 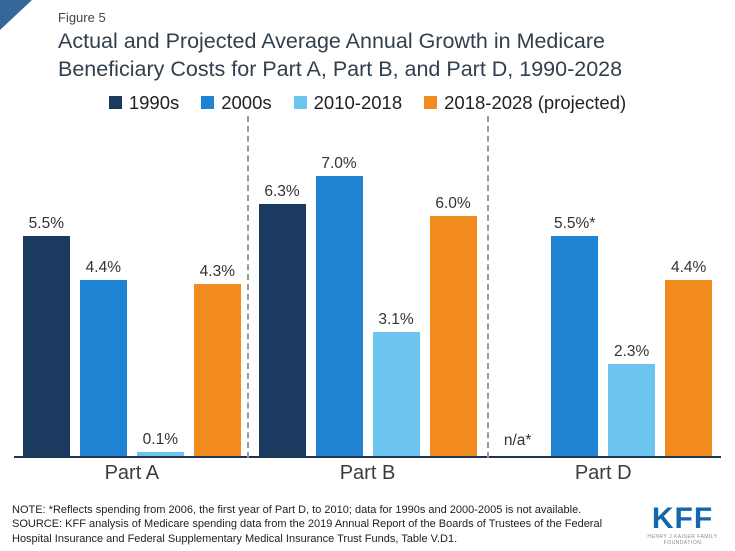 I want to click on bar-value-label: 6.3%, so click(x=282, y=191).